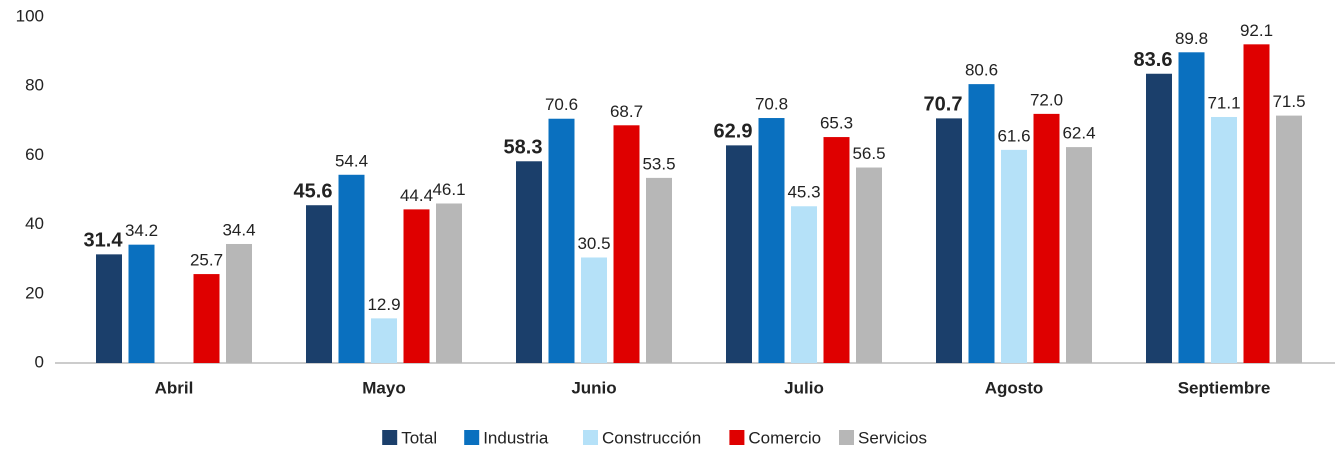 This screenshot has width=1340, height=450. What do you see at coordinates (1078, 133) in the screenshot?
I see `value-label: 62.4` at bounding box center [1078, 133].